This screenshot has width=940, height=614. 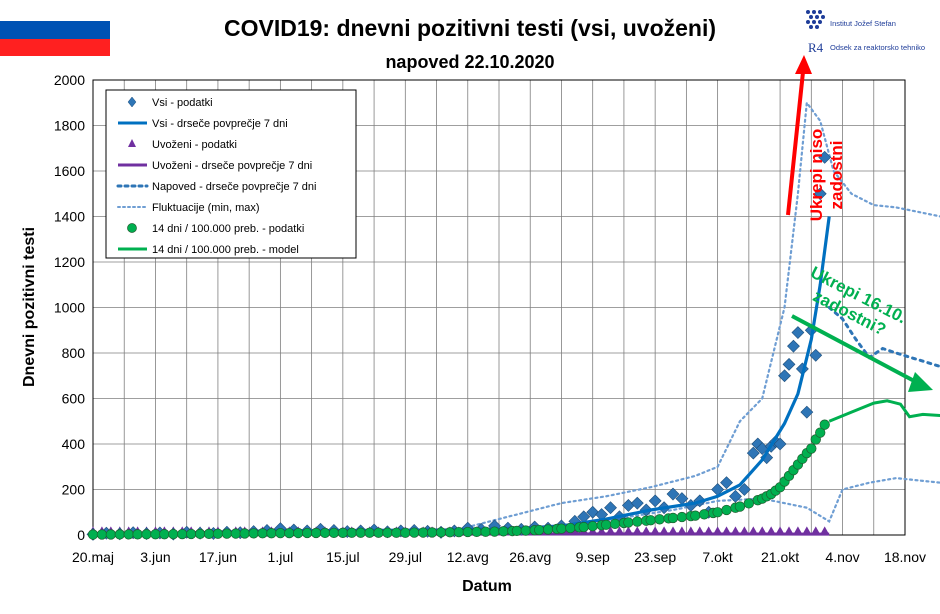 What do you see at coordinates (862, 353) in the screenshot?
I see `green-arrow` at bounding box center [862, 353].